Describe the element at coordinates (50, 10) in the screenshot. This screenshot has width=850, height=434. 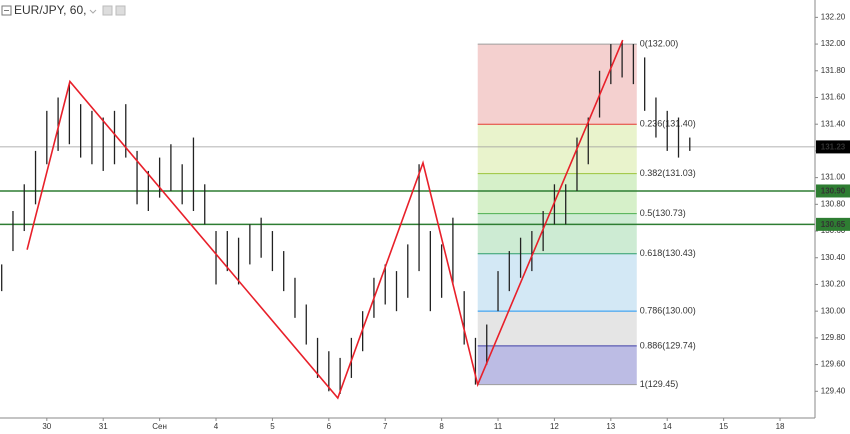
I see `symbol-title: EUR/JPY, 60,` at that location.